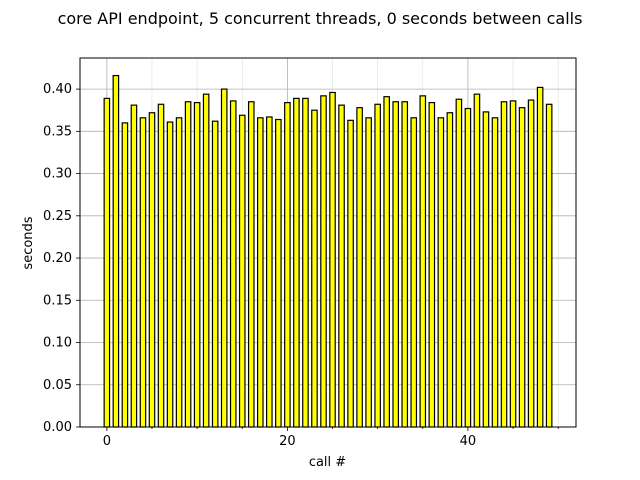 The width and height of the screenshot is (640, 480). I want to click on y-tick-label: 0.10, so click(57, 343).